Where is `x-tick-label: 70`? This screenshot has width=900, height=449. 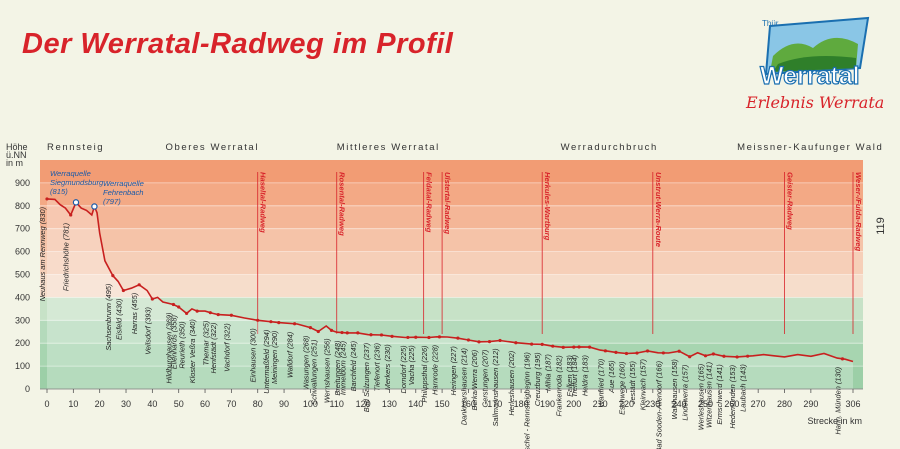
x-tick-label: 70 is located at coordinates (231, 404).